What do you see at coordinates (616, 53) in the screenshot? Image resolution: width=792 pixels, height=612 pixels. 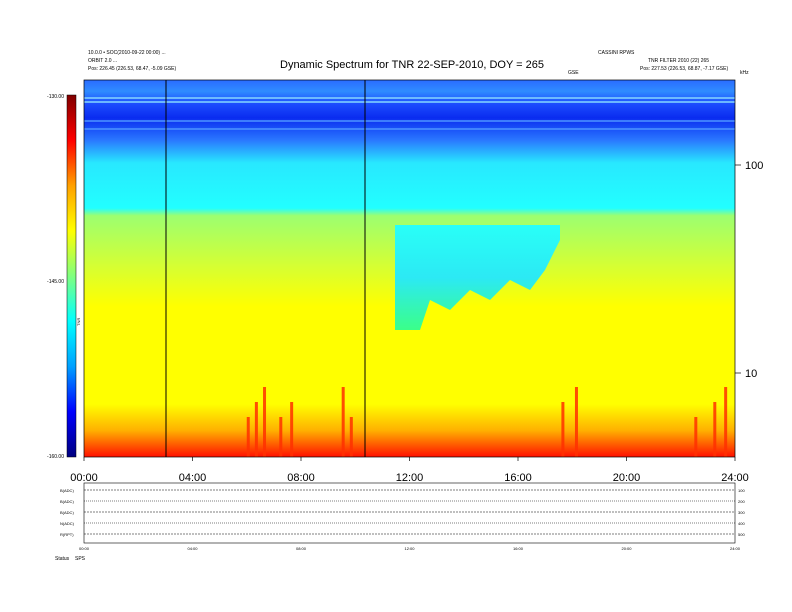 I see `header-right-line1: CASSINI RPWS` at bounding box center [616, 53].